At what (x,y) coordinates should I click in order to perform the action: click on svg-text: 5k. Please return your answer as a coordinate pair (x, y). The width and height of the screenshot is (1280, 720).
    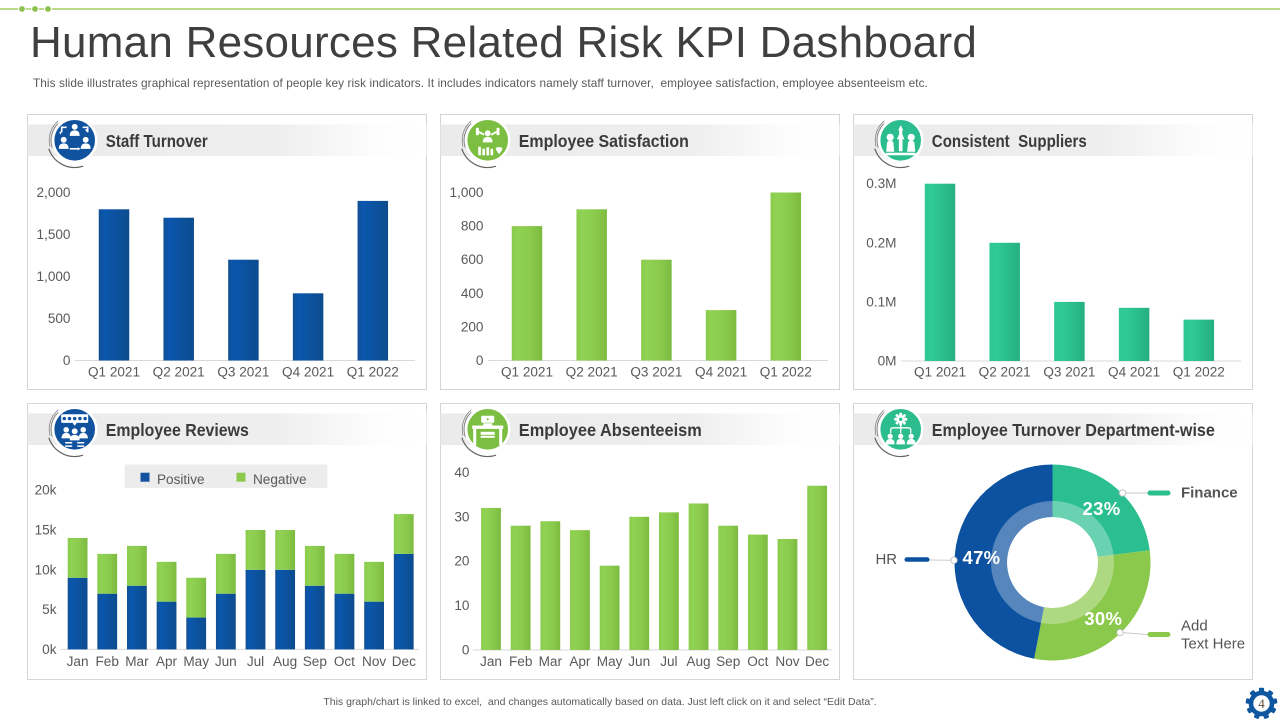
    Looking at the image, I should click on (49, 609).